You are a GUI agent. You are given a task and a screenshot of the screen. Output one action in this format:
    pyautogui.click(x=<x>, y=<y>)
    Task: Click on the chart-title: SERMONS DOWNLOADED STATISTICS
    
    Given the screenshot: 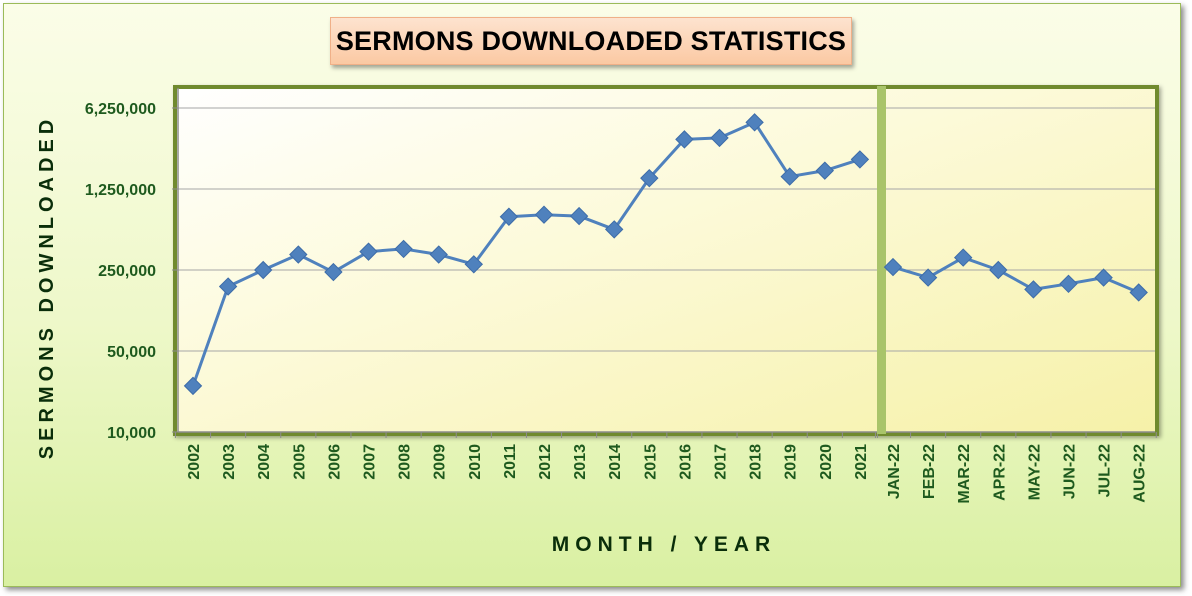 What is the action you would take?
    pyautogui.click(x=591, y=40)
    